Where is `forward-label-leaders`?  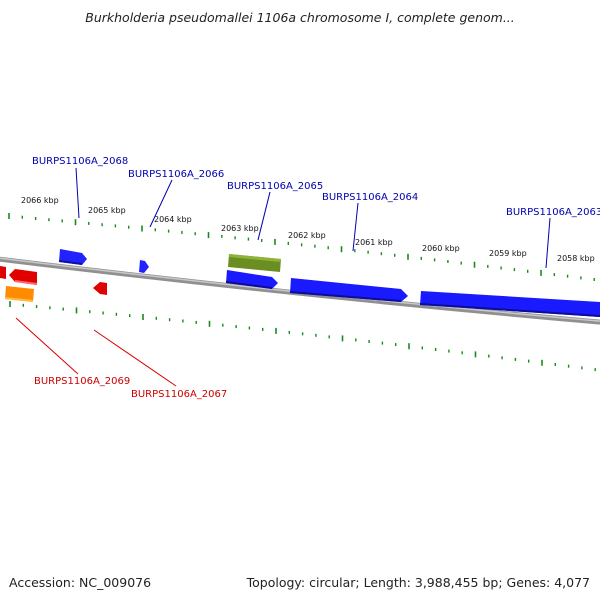 forward-label-leaders is located at coordinates (313, 218).